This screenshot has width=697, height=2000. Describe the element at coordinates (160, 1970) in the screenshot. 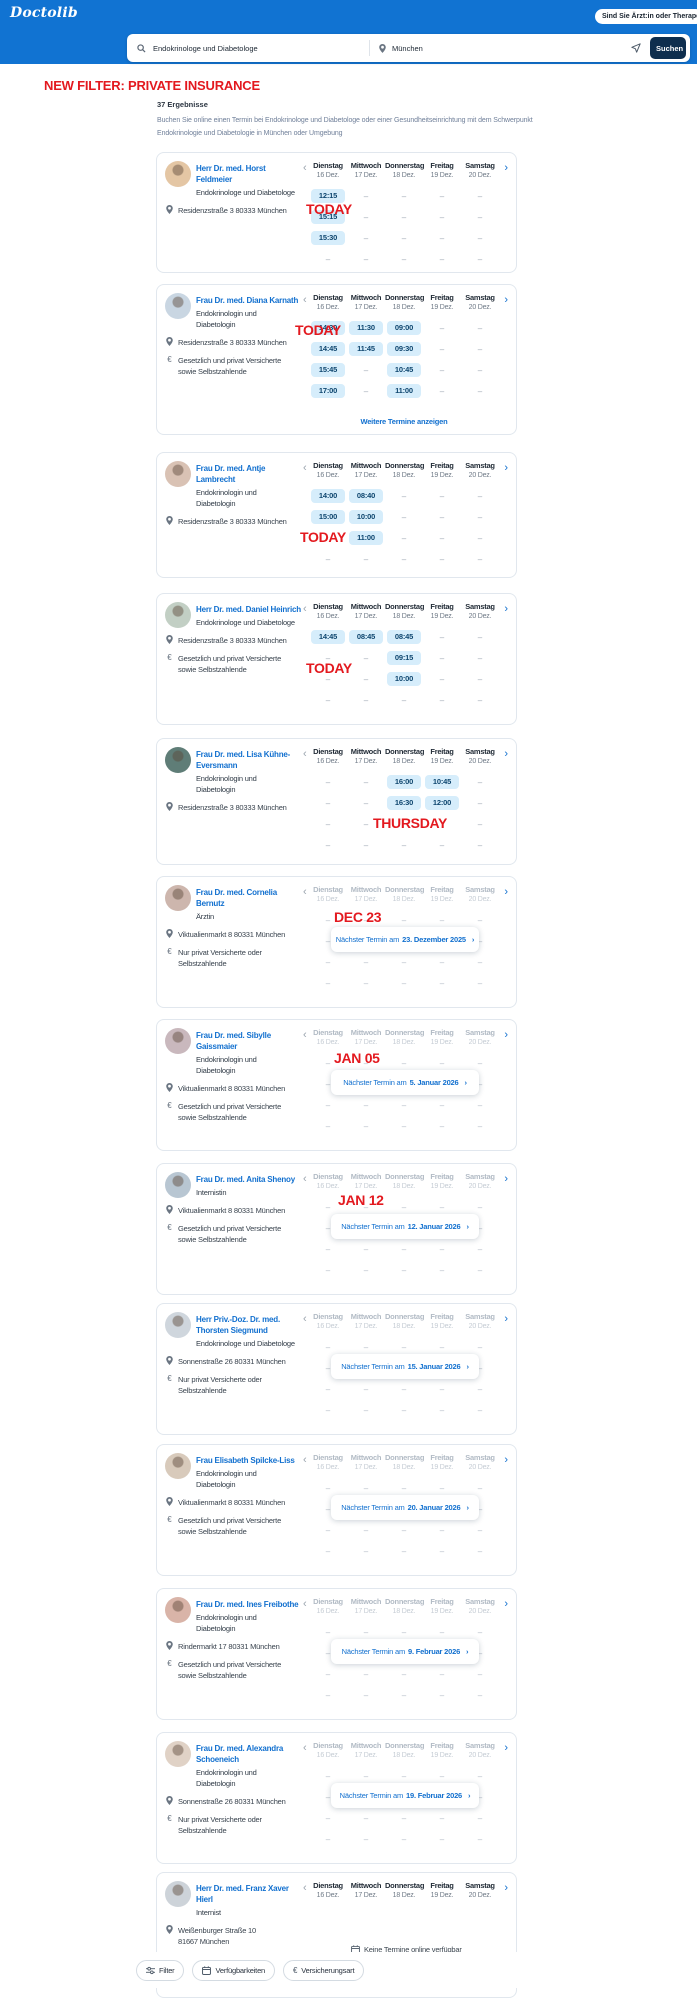

I see `filter-button: Filter` at that location.